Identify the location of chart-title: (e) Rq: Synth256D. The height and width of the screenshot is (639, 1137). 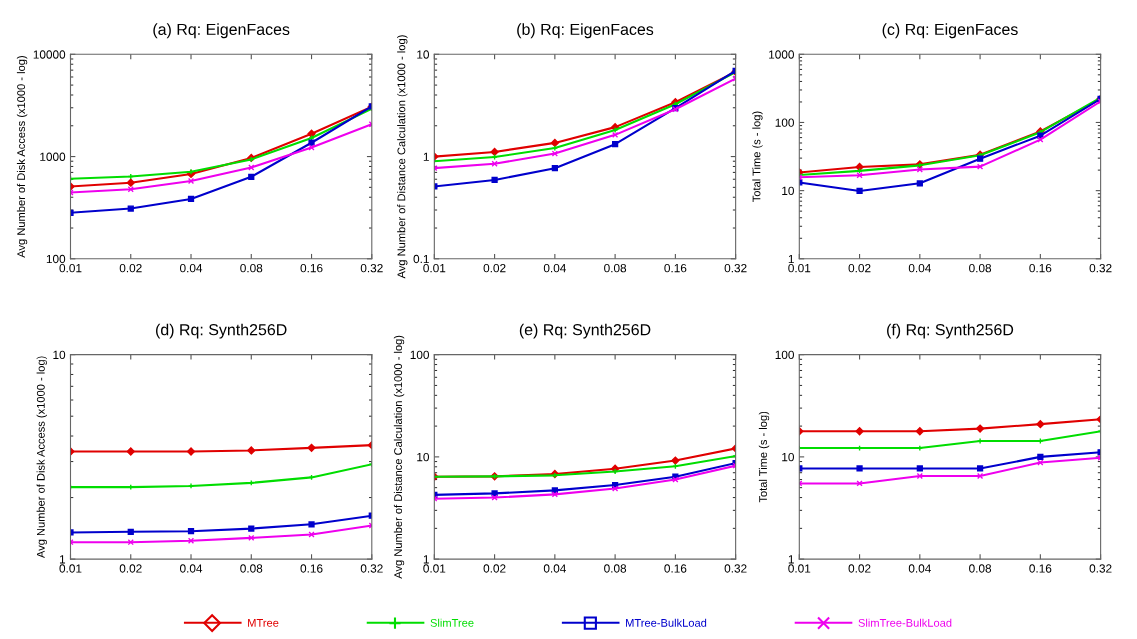
(585, 331).